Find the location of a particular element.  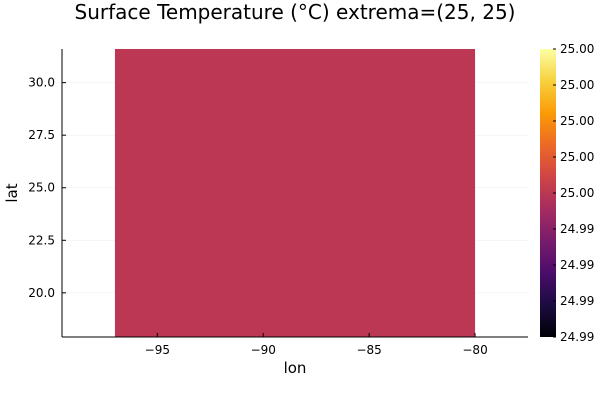

x-tick-label: −95 is located at coordinates (157, 350).